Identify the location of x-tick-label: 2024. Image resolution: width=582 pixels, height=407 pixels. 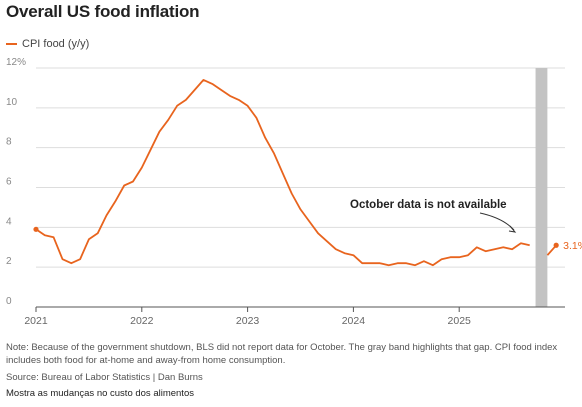
(354, 321).